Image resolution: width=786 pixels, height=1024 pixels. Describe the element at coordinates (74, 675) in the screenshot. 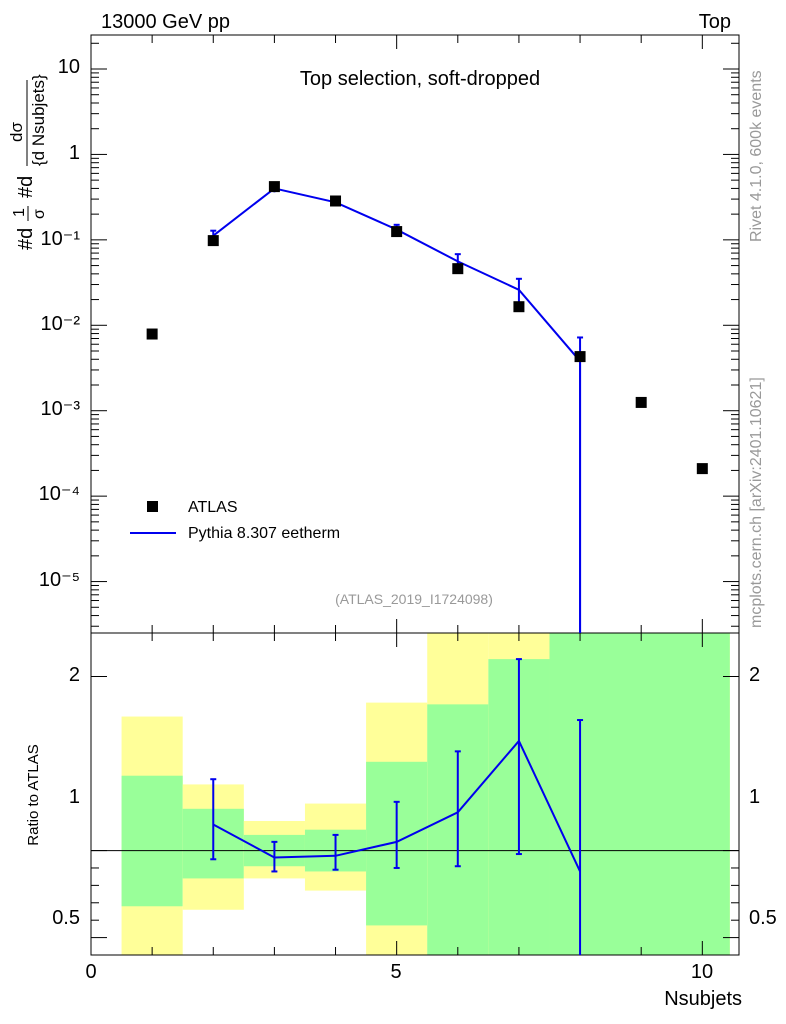

I see `ratio-tick-label: 2` at that location.